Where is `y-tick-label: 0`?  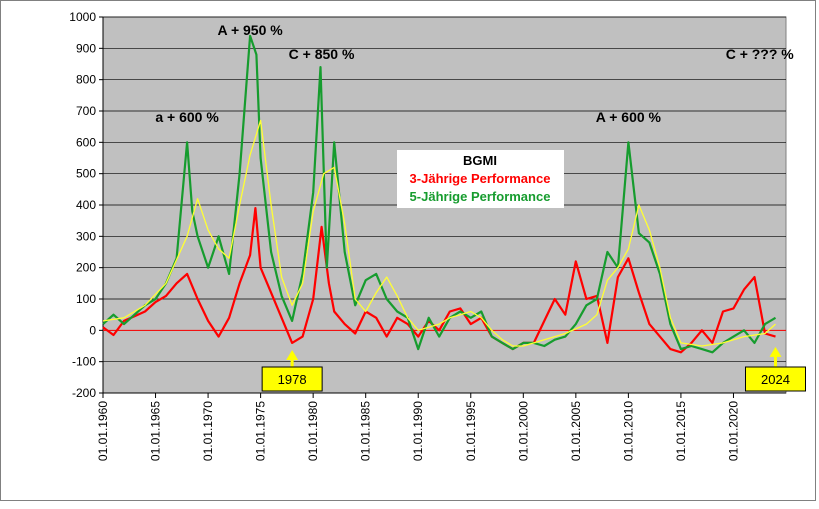
y-tick-label: 0 is located at coordinates (92, 330).